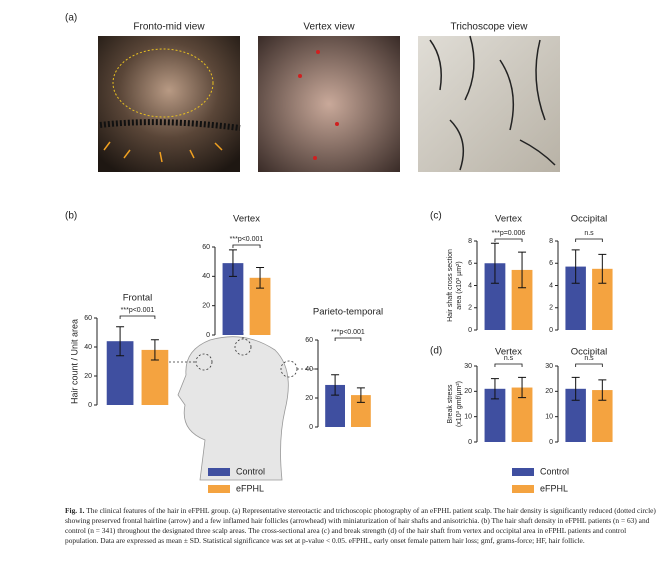  I want to click on panel-label: (b), so click(71, 216).